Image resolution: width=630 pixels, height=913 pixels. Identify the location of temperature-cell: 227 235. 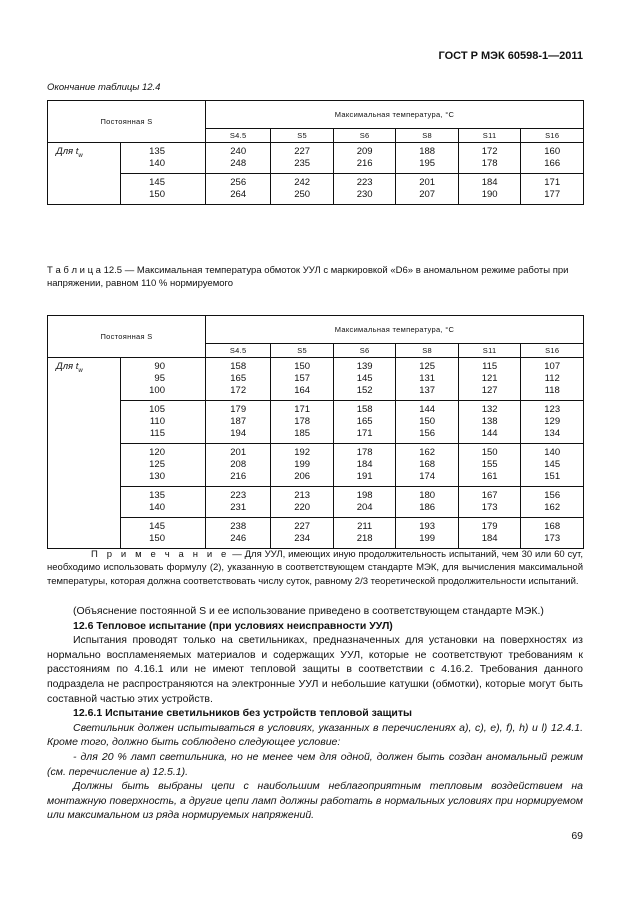
(302, 158).